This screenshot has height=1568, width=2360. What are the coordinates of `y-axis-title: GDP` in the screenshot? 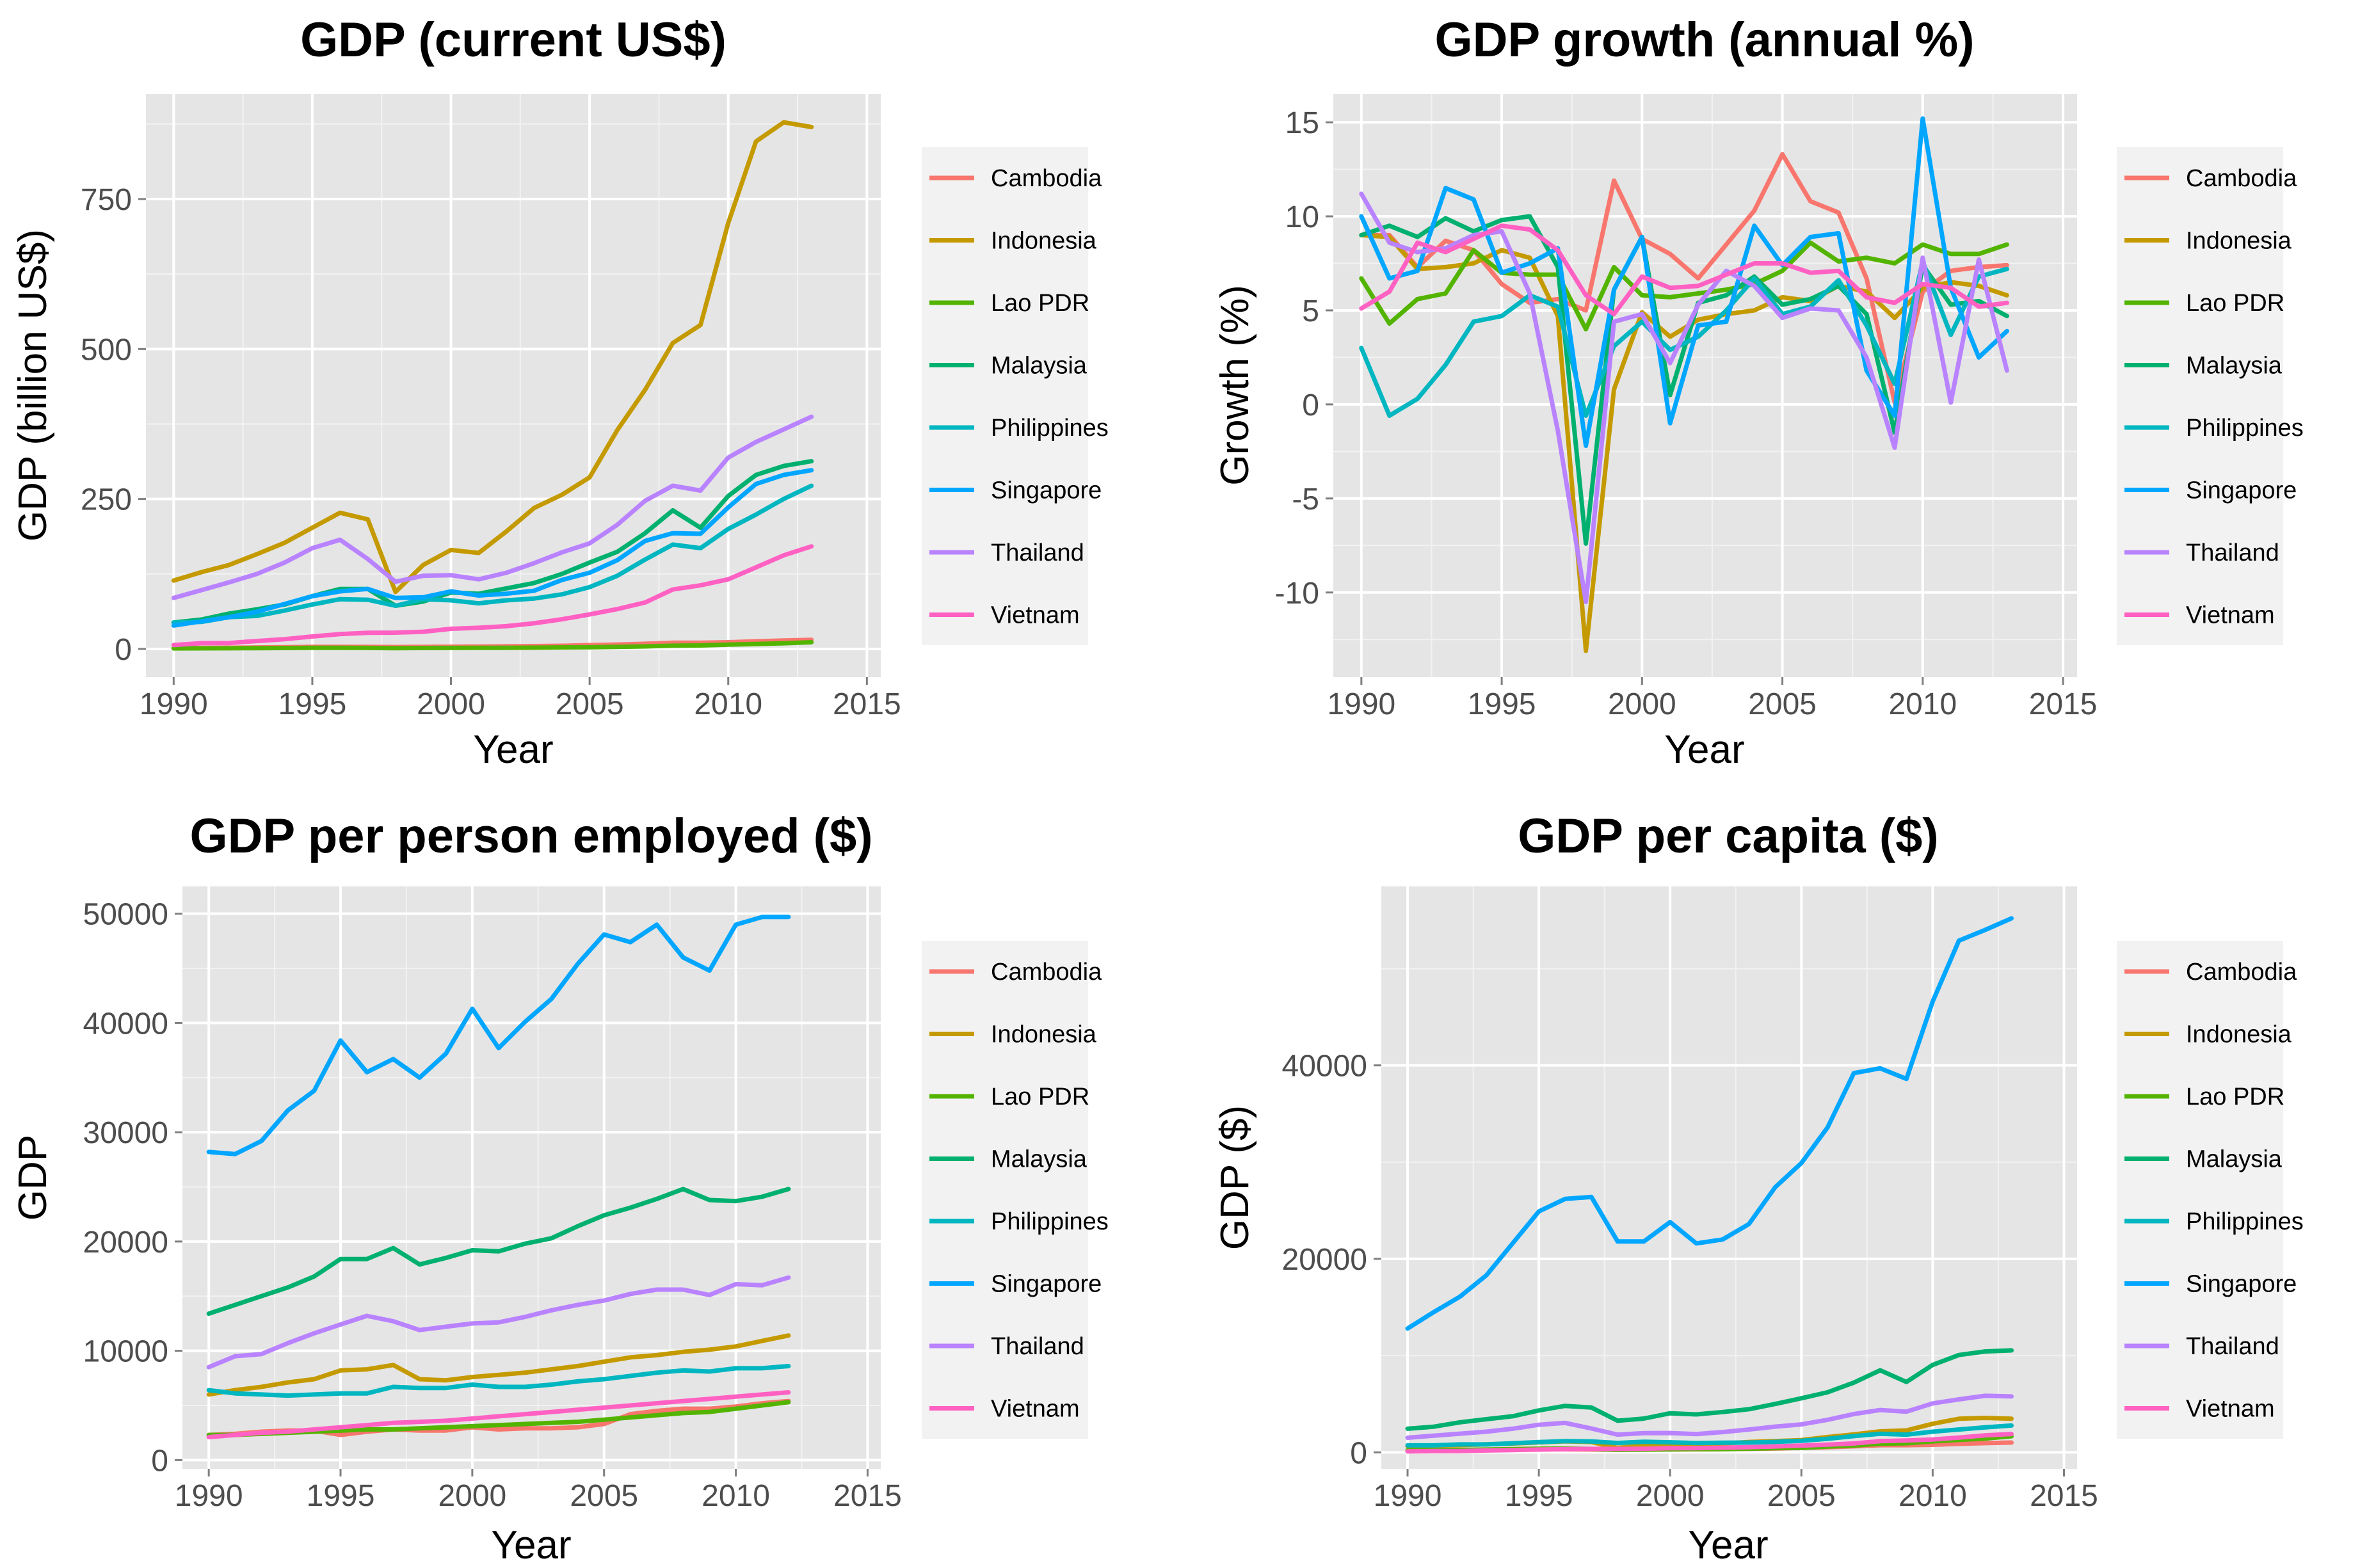 It's located at (33, 1177).